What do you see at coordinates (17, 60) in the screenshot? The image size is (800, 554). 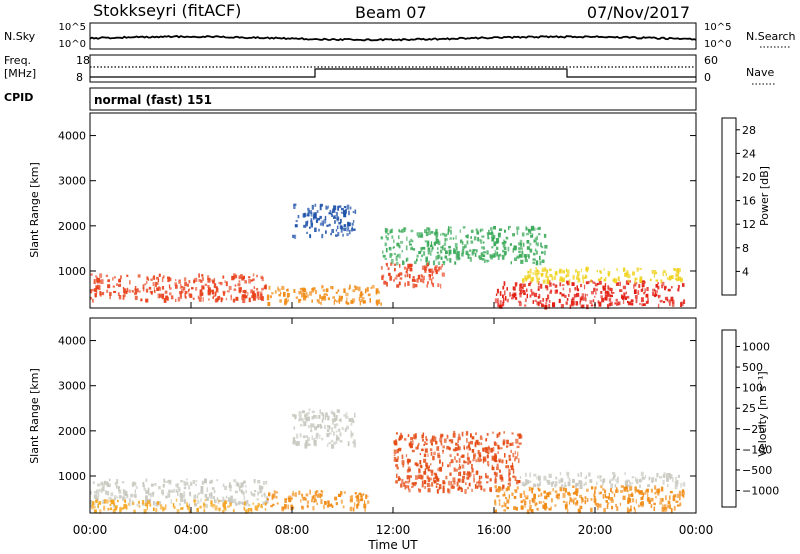 I see `freq-label: Freq.` at bounding box center [17, 60].